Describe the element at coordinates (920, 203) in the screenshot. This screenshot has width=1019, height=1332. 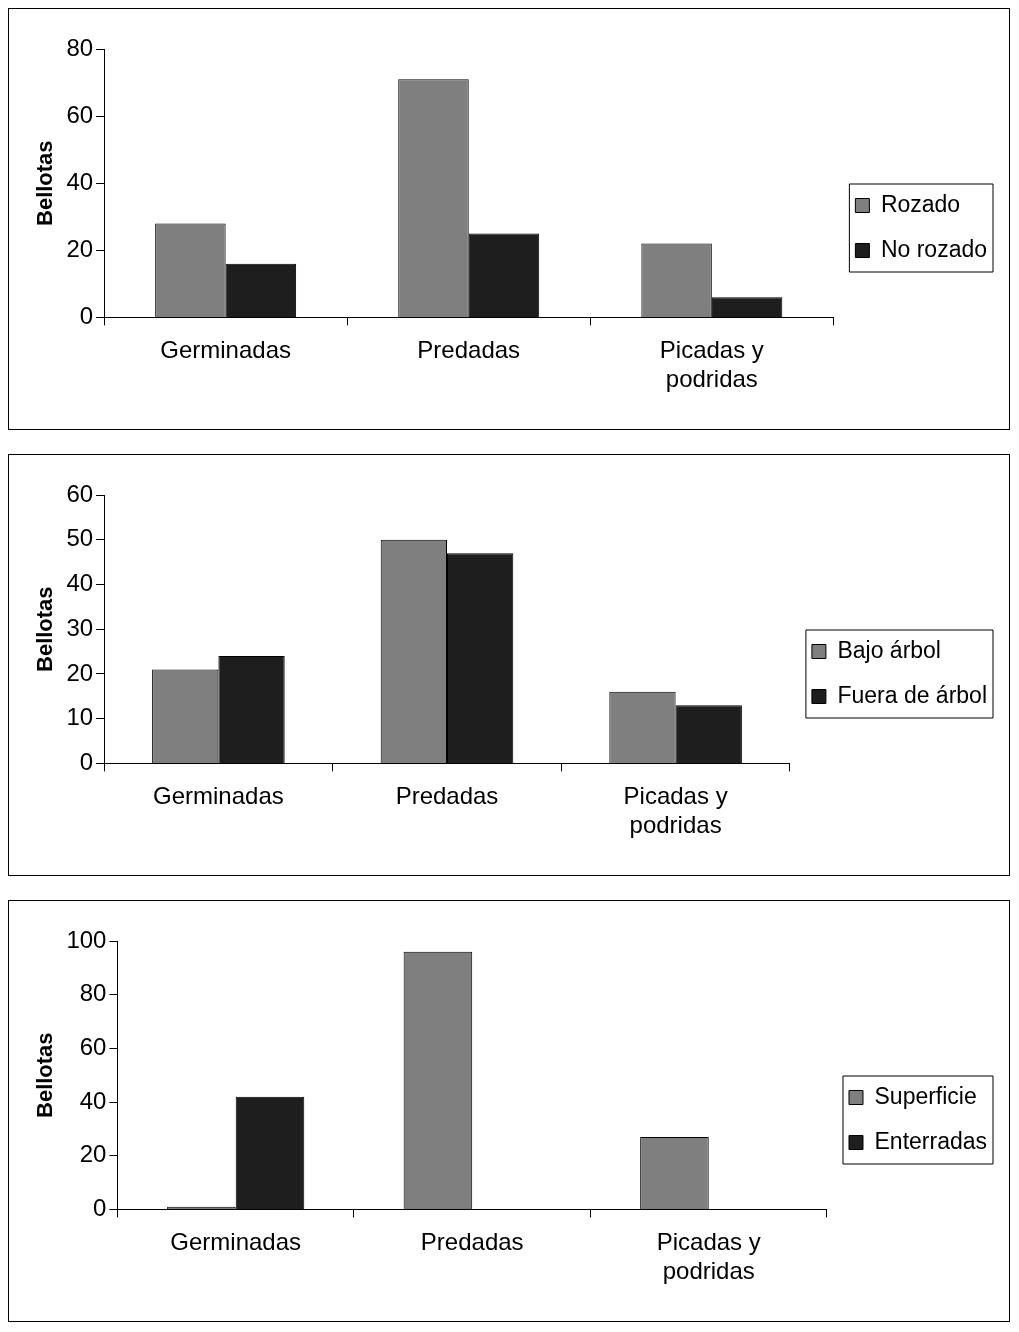
I see `legend-label: Rozado` at that location.